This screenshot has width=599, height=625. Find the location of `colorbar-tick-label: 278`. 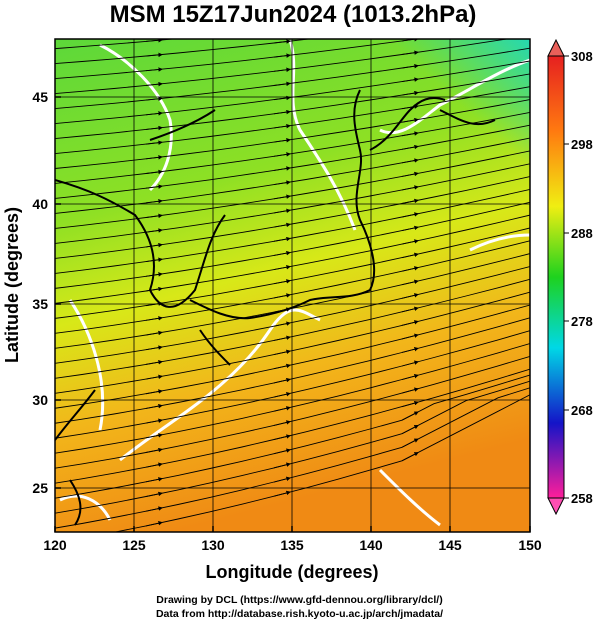

colorbar-tick-label: 278 is located at coordinates (582, 321).